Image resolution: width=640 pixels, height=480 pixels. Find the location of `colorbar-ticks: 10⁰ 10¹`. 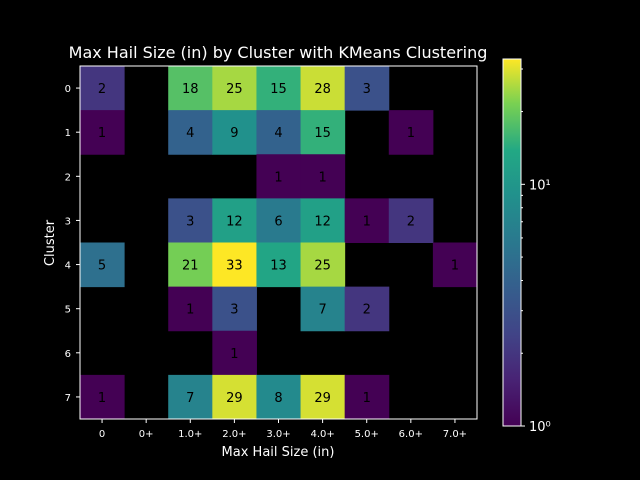

colorbar-ticks: 10⁰ 10¹ is located at coordinates (536, 251).